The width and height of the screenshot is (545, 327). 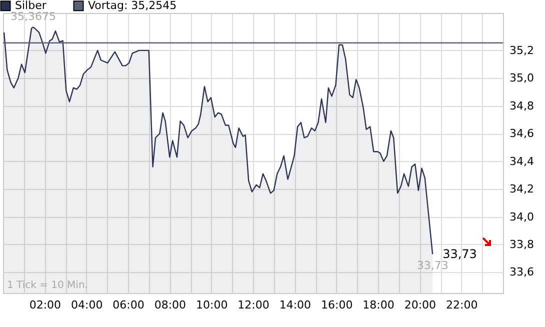 What do you see at coordinates (522, 189) in the screenshot?
I see `y-tick-label: 34,2` at bounding box center [522, 189].